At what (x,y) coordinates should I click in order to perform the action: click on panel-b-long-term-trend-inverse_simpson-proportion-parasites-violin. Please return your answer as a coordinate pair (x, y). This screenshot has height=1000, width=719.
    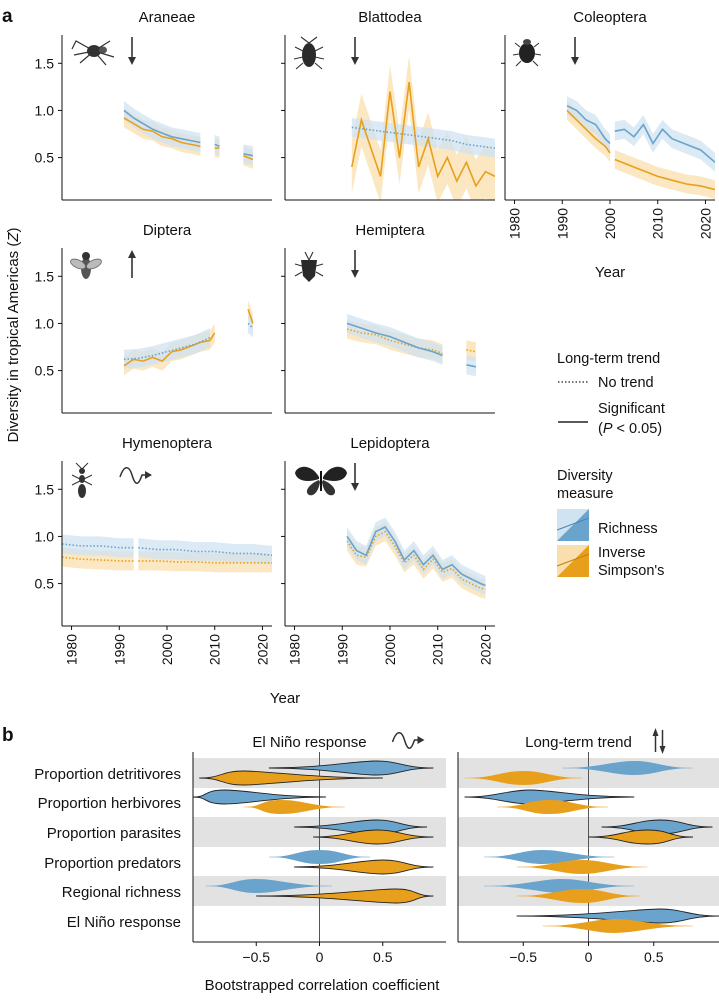
    Looking at the image, I should click on (640, 837).